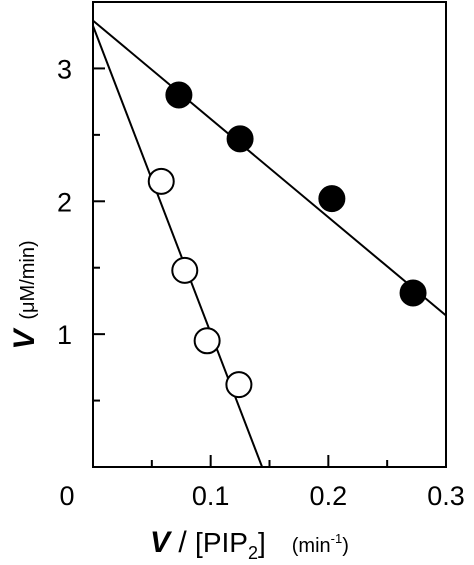 Image resolution: width=474 pixels, height=565 pixels. What do you see at coordinates (225, 542) in the screenshot?
I see `x-axis-pip: PIP` at bounding box center [225, 542].